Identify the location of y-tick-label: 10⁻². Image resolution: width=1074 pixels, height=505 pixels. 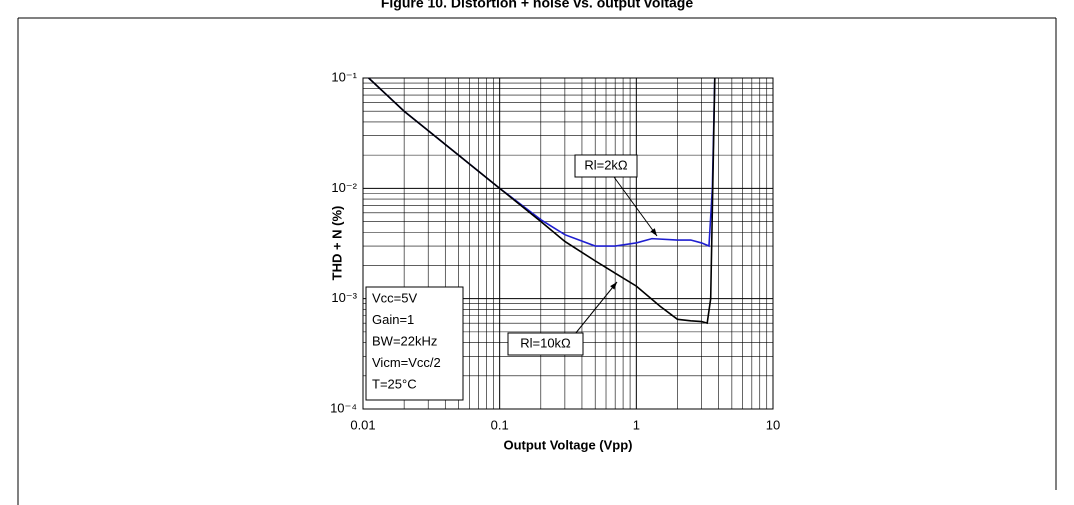
(344, 187).